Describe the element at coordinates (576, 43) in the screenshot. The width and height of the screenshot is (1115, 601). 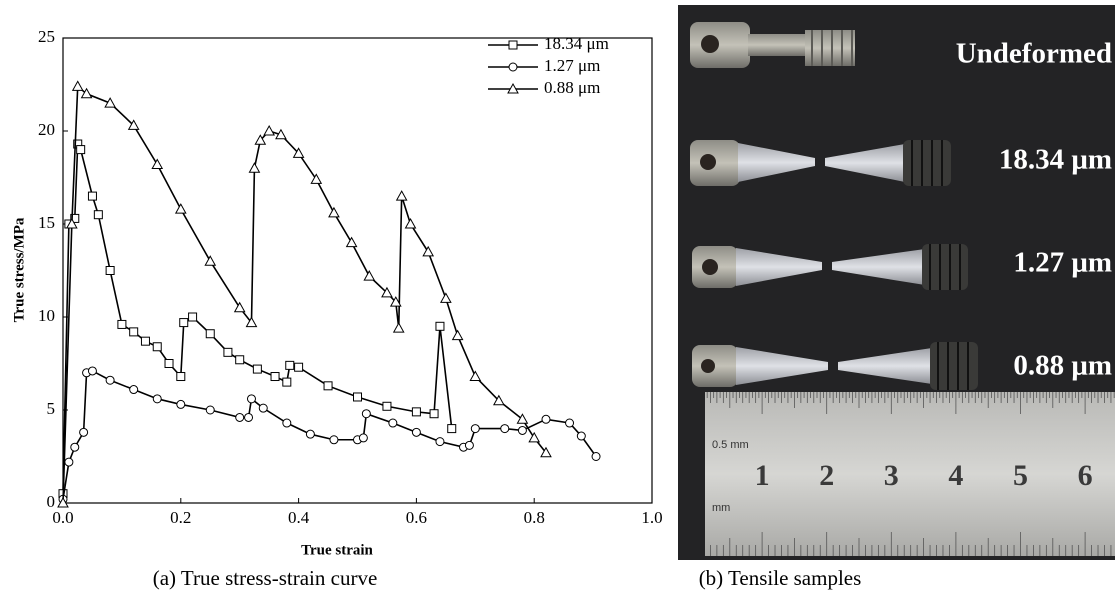
I see `legend-label: 18.34 μm` at that location.